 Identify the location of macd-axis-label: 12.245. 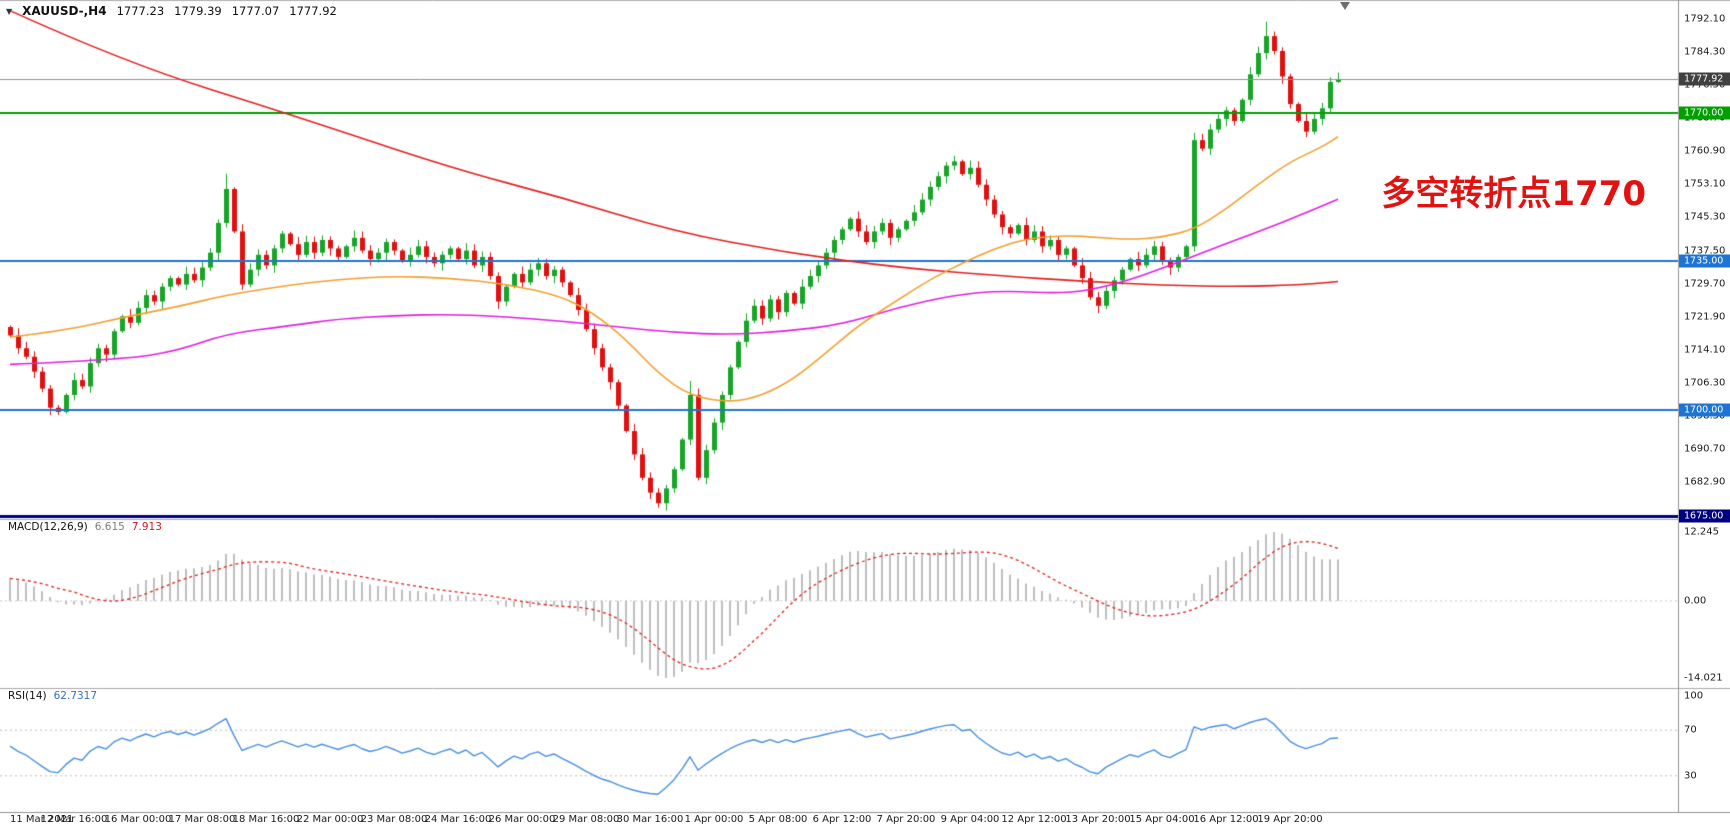
(1701, 532).